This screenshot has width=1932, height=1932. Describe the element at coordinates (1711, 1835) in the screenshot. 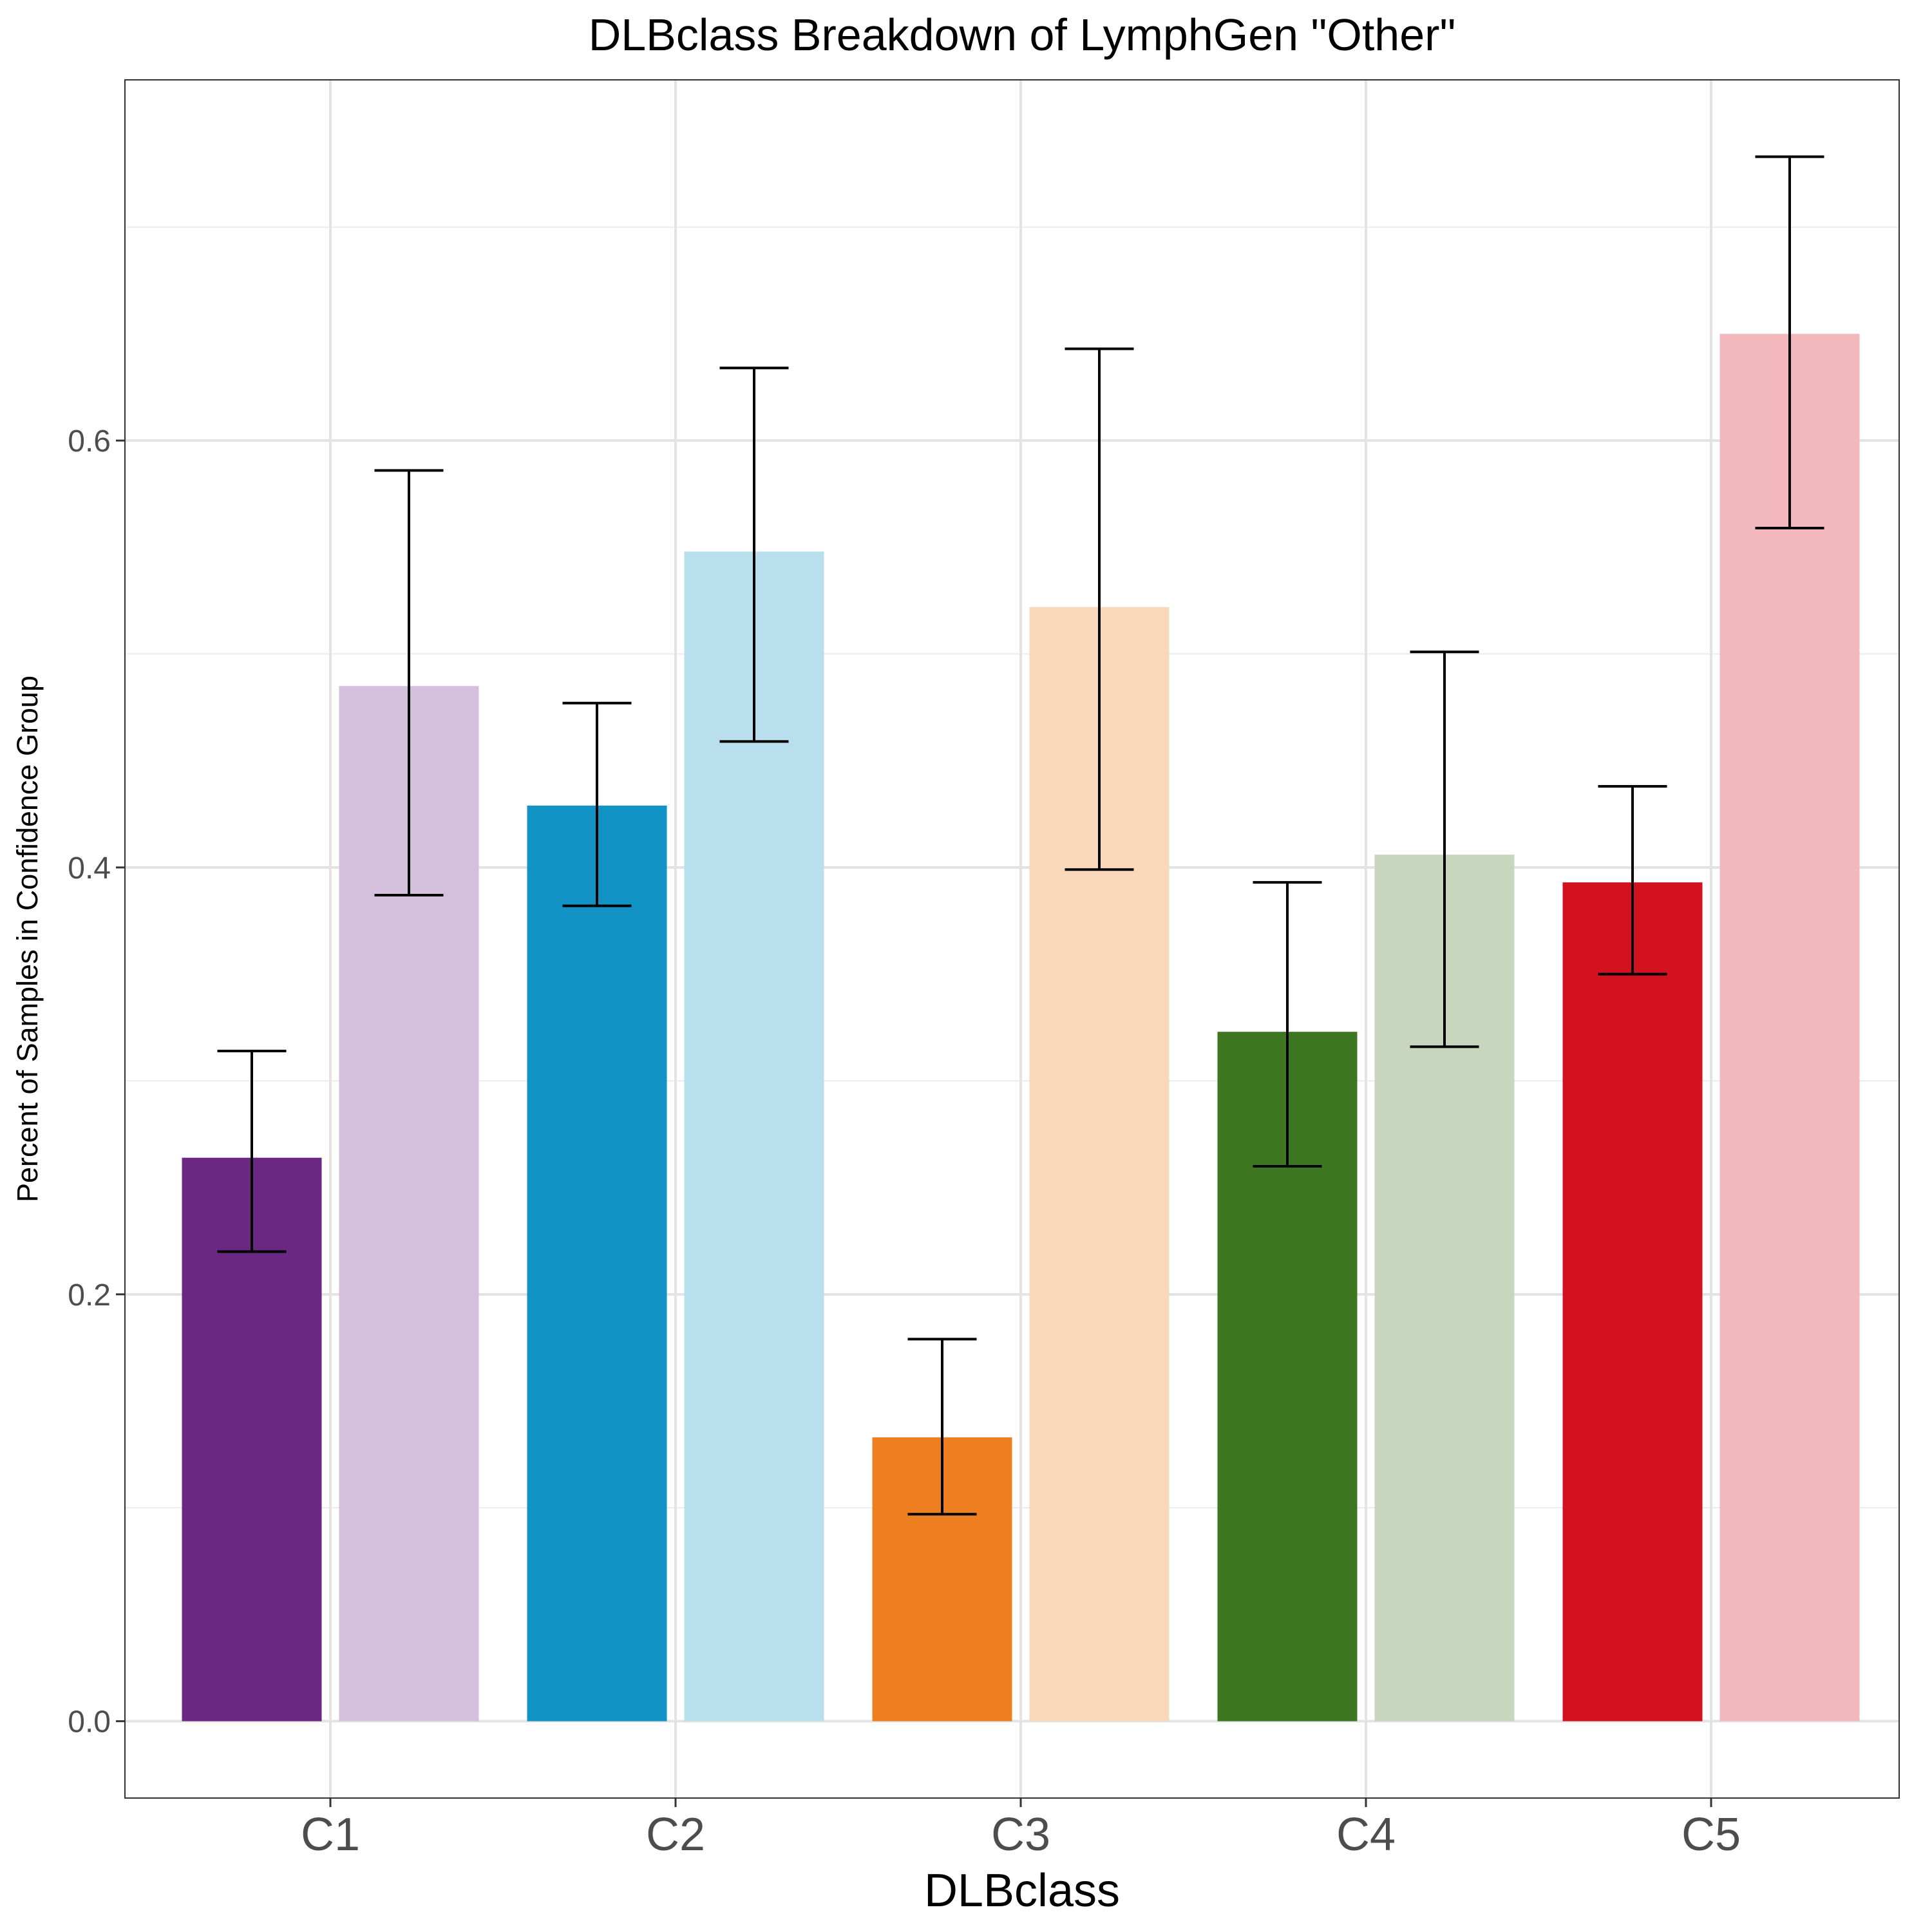

I see `x-tick-label: C5` at that location.